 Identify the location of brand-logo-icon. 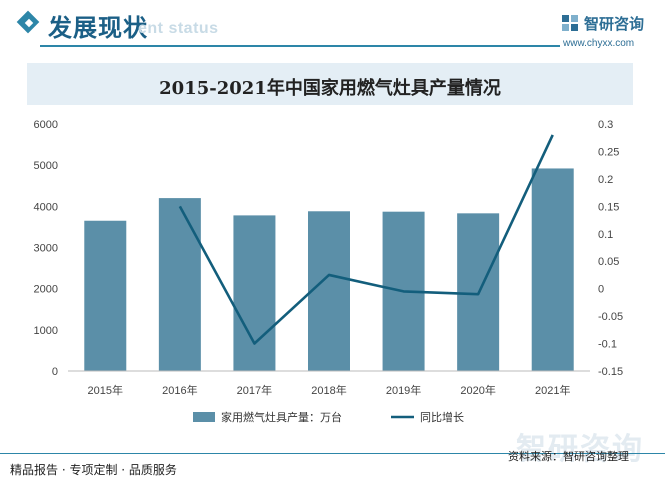
(570, 23).